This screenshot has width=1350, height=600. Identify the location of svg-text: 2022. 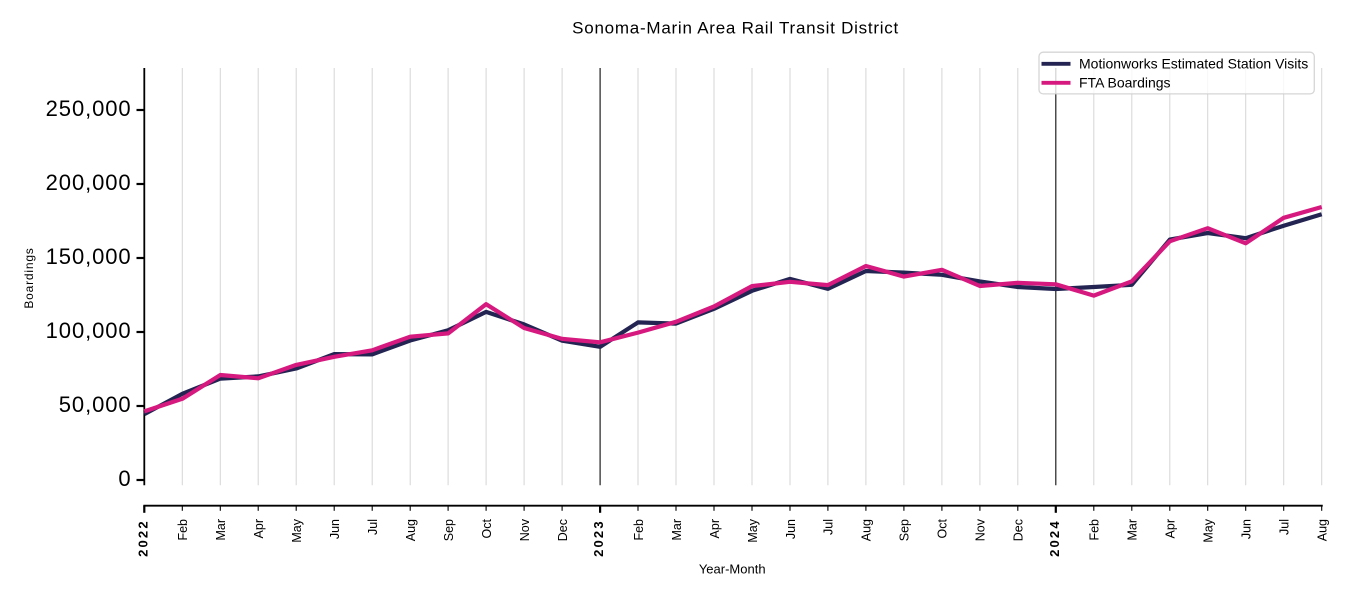
(142, 538).